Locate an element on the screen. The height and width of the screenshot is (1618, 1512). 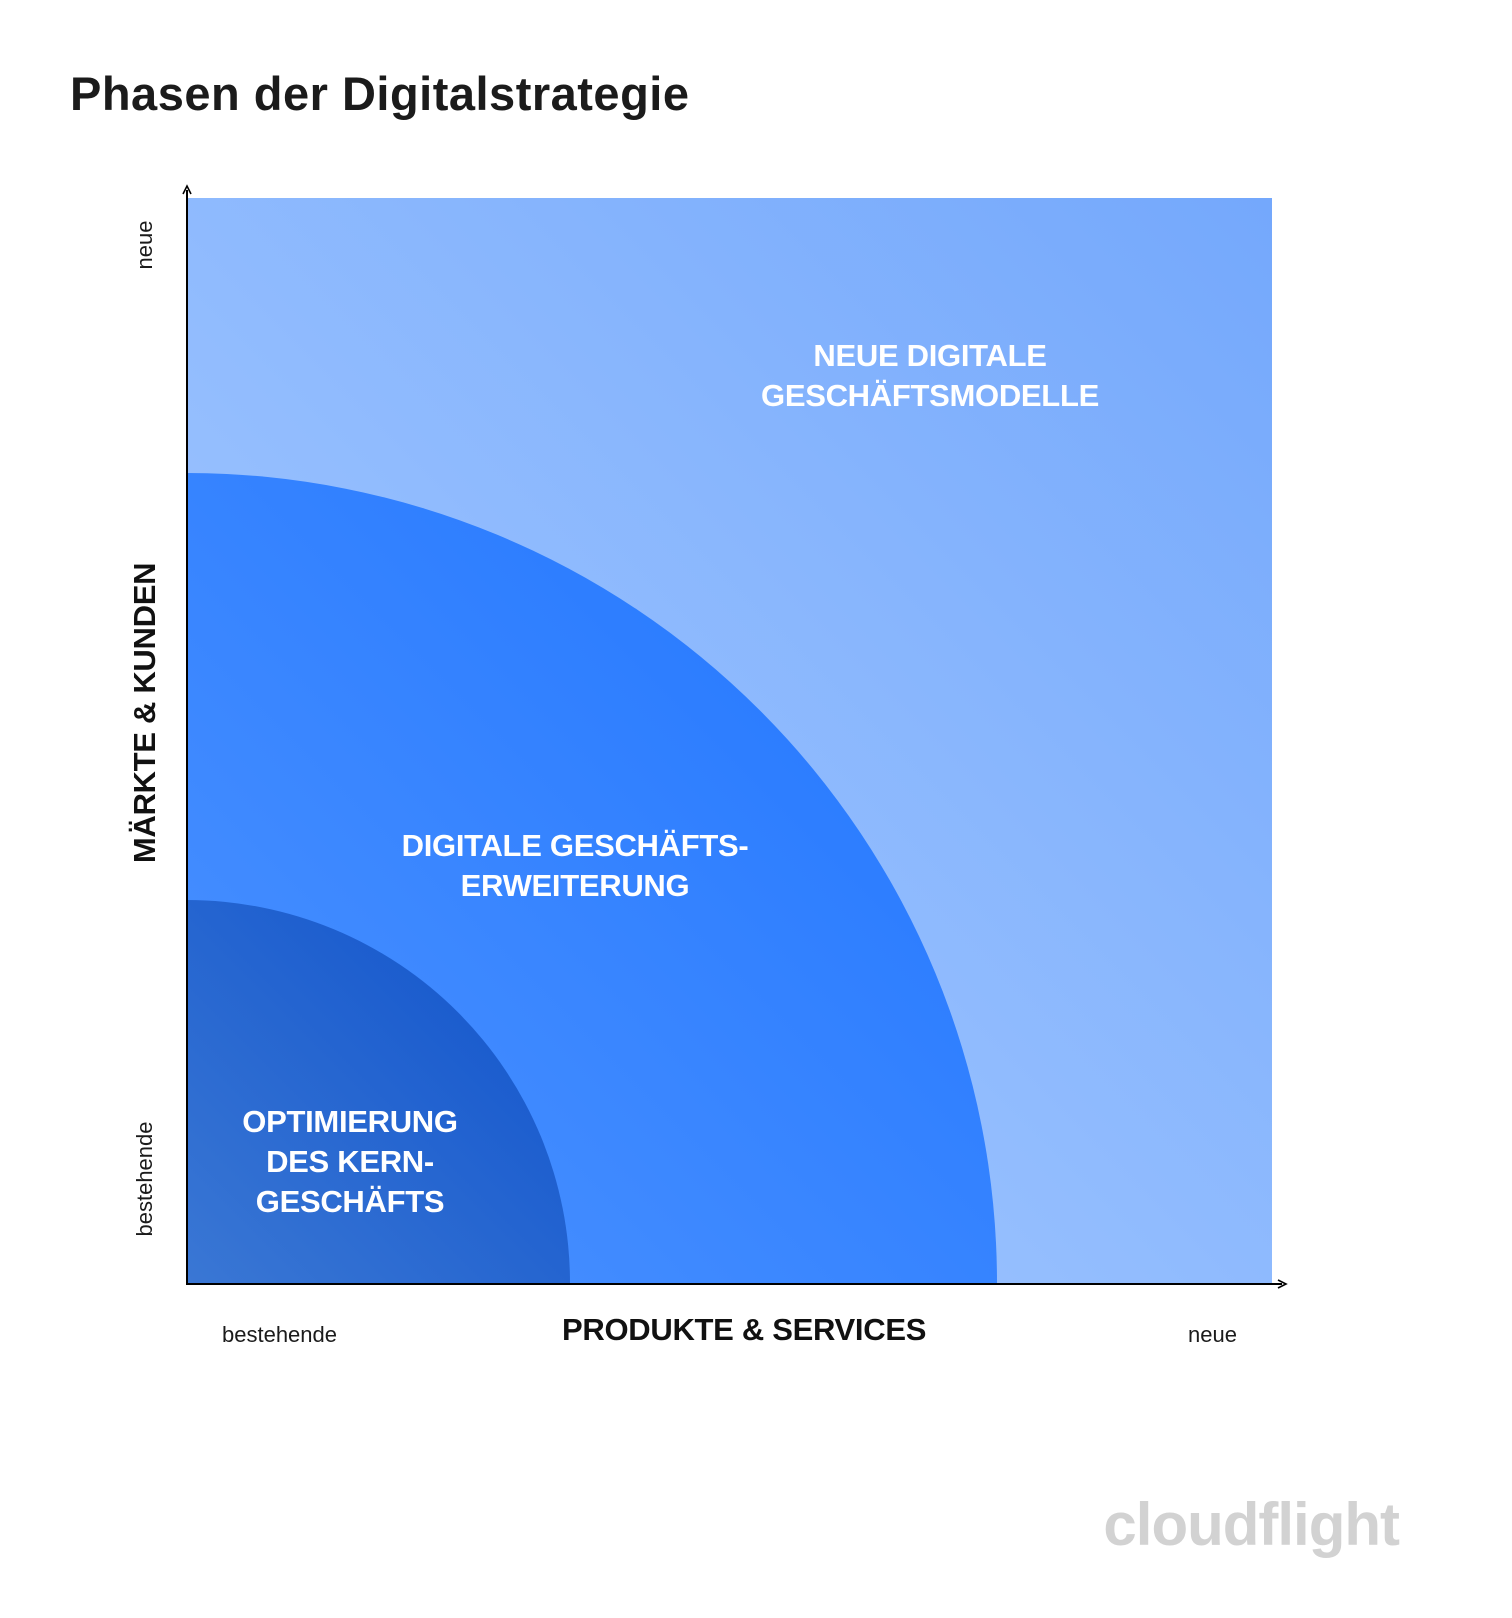
cloudflight-logo: cloudflight is located at coordinates (1251, 1524).